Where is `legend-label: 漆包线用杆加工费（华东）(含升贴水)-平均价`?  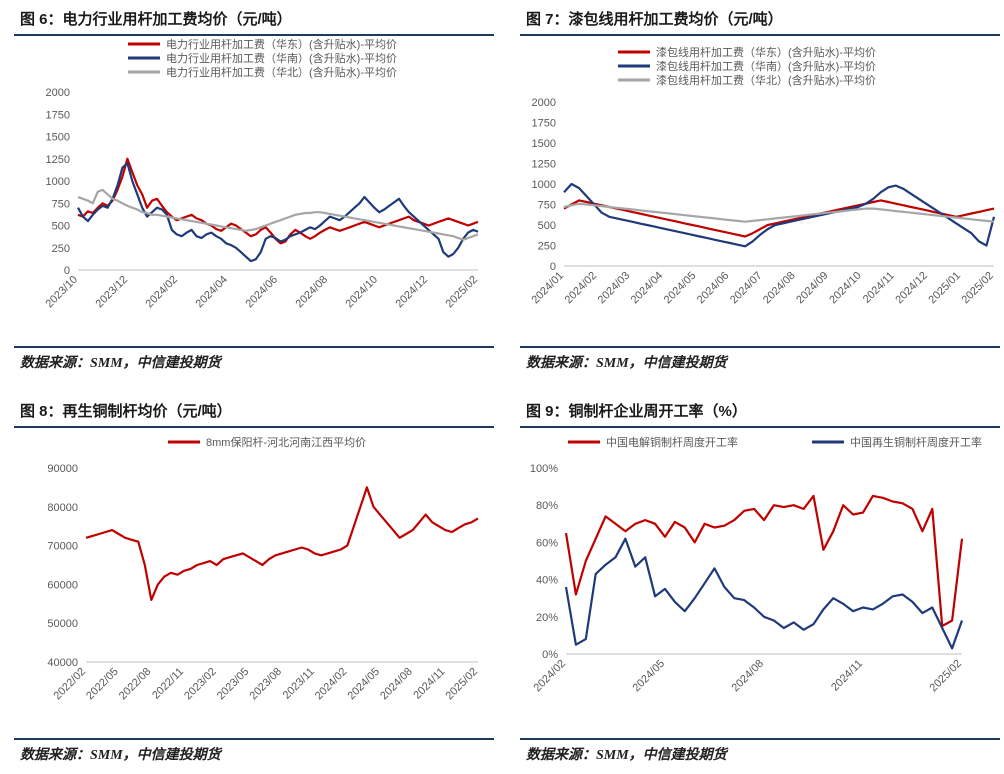
legend-label: 漆包线用杆加工费（华东）(含升贴水)-平均价 is located at coordinates (766, 52).